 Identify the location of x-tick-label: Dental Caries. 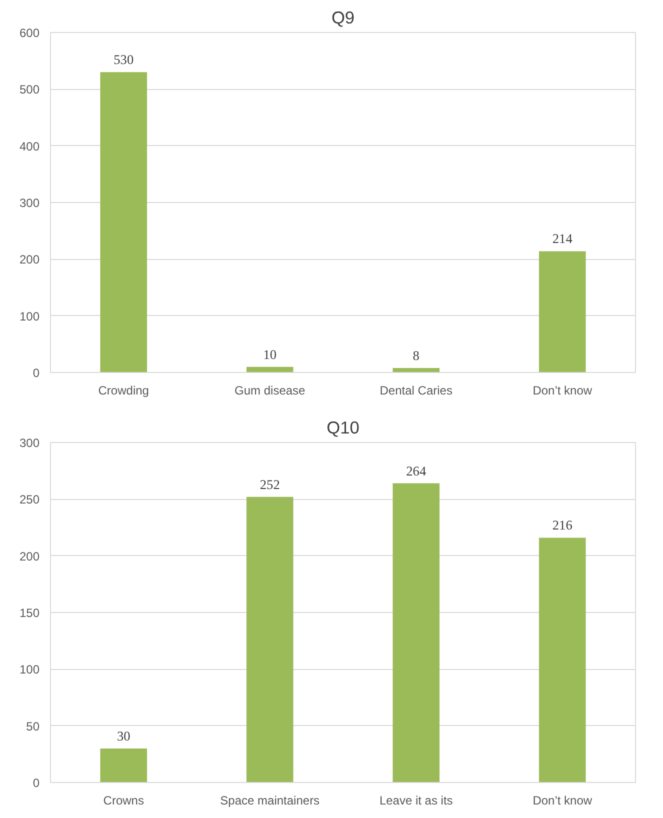
(416, 391).